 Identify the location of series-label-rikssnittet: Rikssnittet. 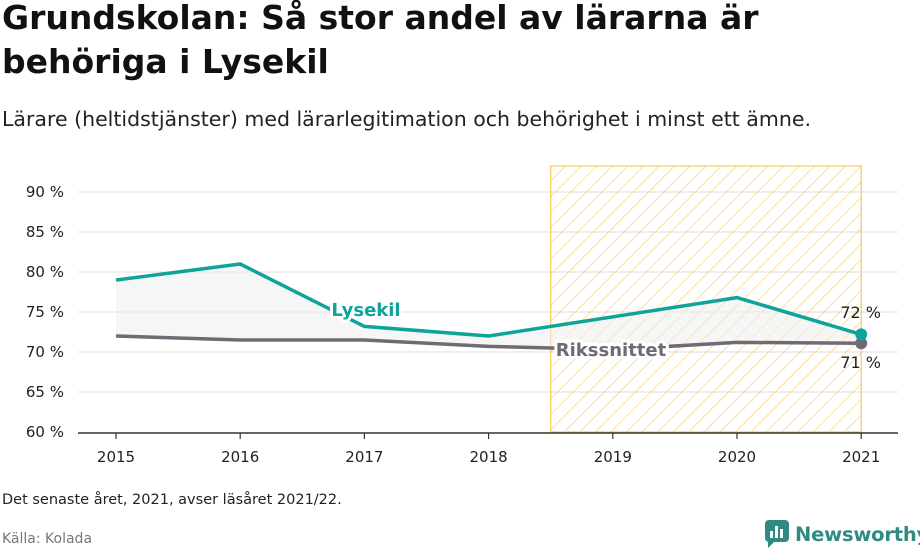
(611, 350).